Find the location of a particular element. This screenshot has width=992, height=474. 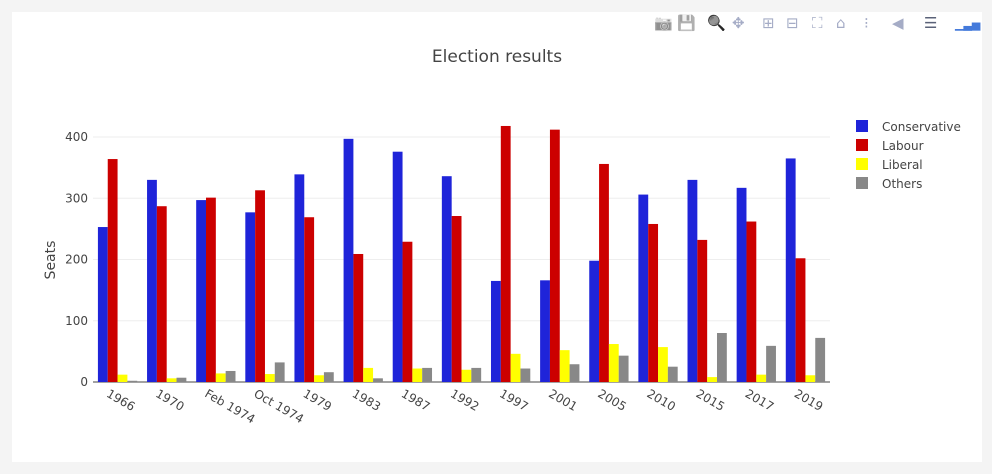

legend-label: Labour is located at coordinates (903, 146).